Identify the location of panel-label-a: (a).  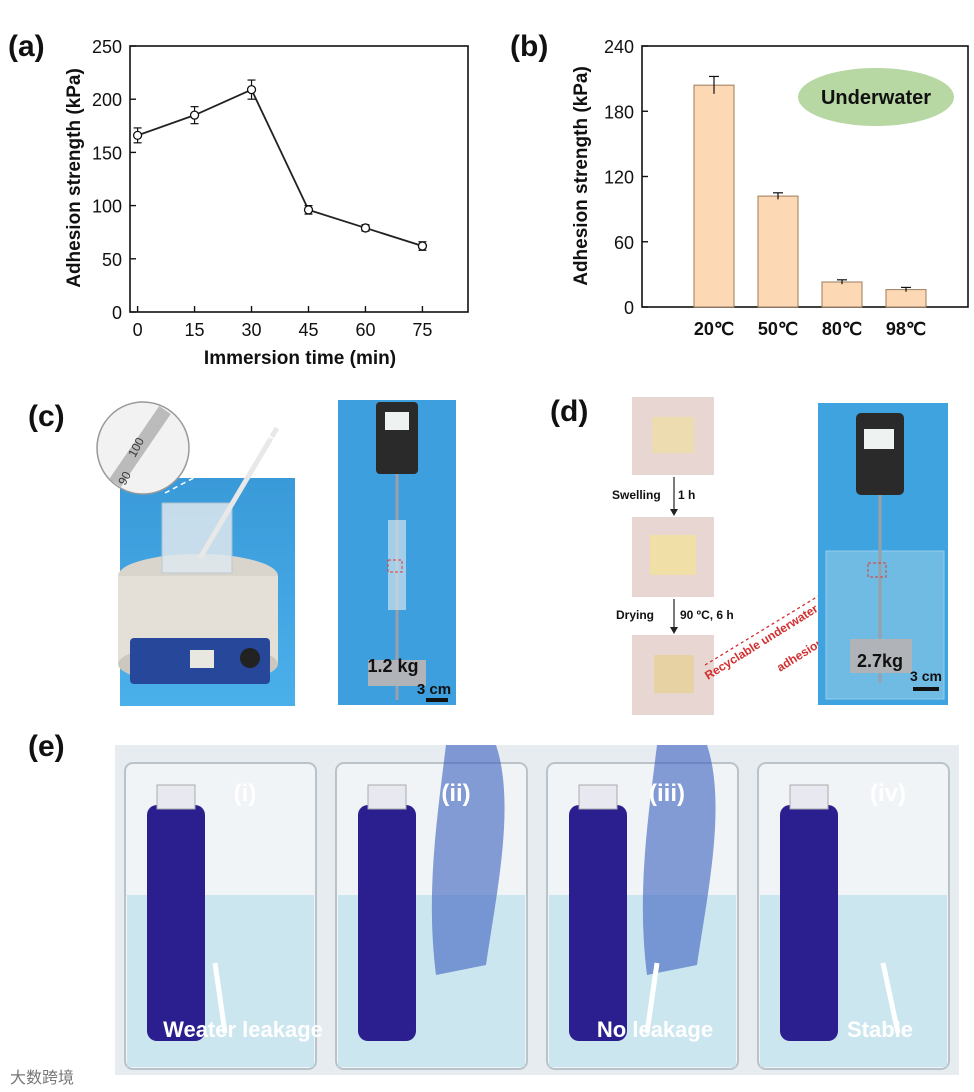
(26, 46).